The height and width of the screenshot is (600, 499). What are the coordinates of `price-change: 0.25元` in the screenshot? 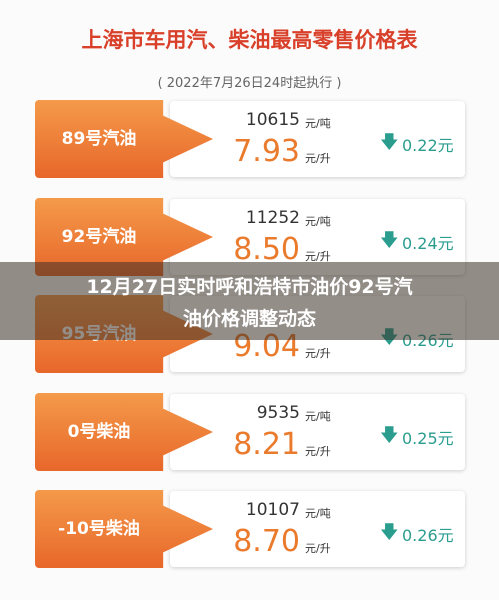 It's located at (428, 438).